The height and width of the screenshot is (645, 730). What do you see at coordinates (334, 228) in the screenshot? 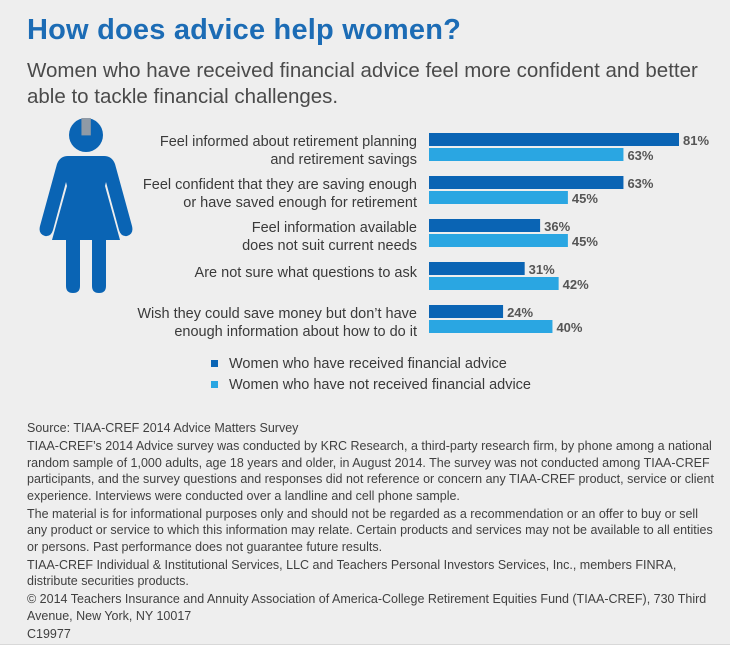
I see `category-label: Feel information available` at bounding box center [334, 228].